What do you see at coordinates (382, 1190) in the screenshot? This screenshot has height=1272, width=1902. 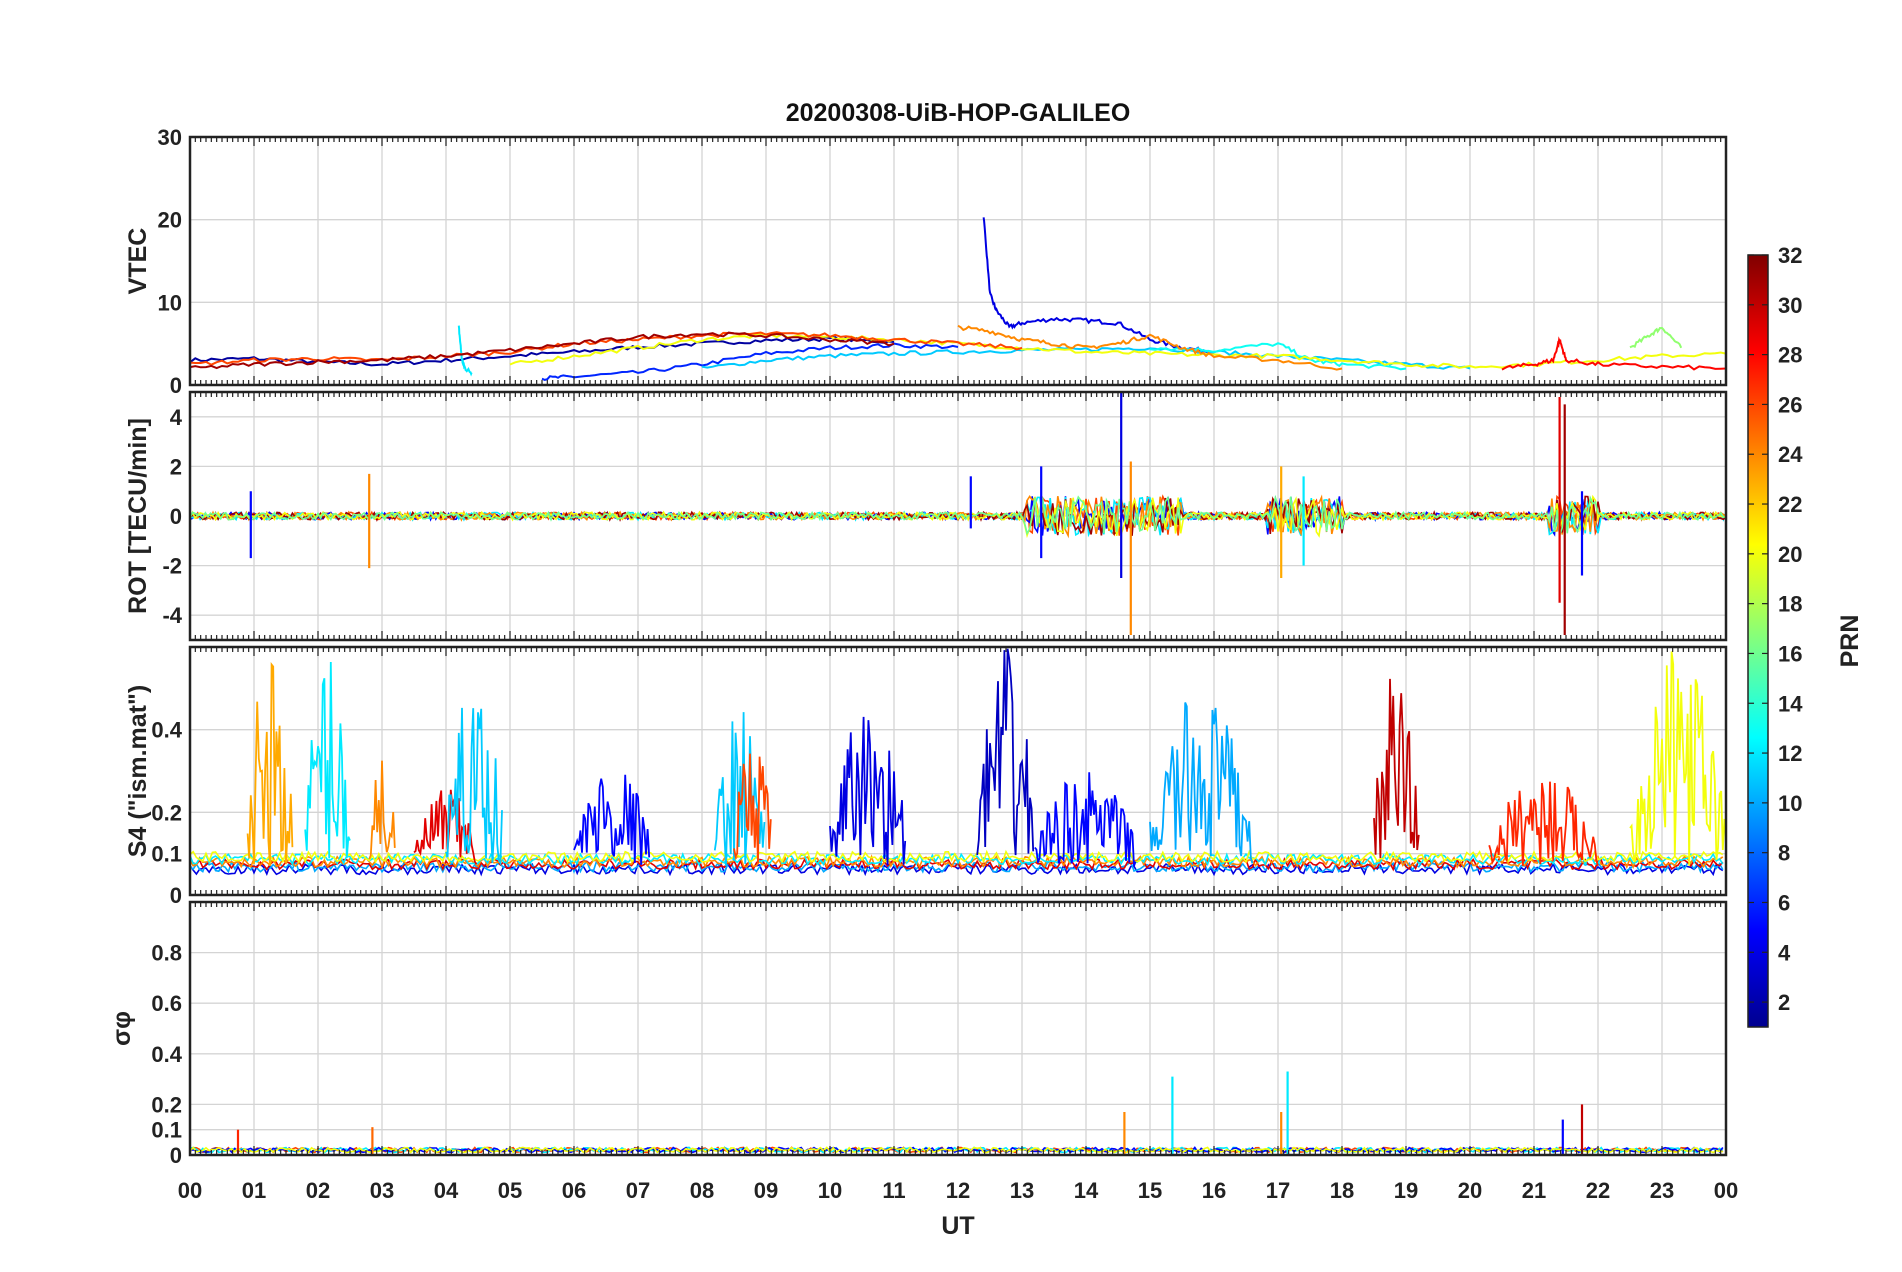 I see `x-tick-label: 03` at bounding box center [382, 1190].